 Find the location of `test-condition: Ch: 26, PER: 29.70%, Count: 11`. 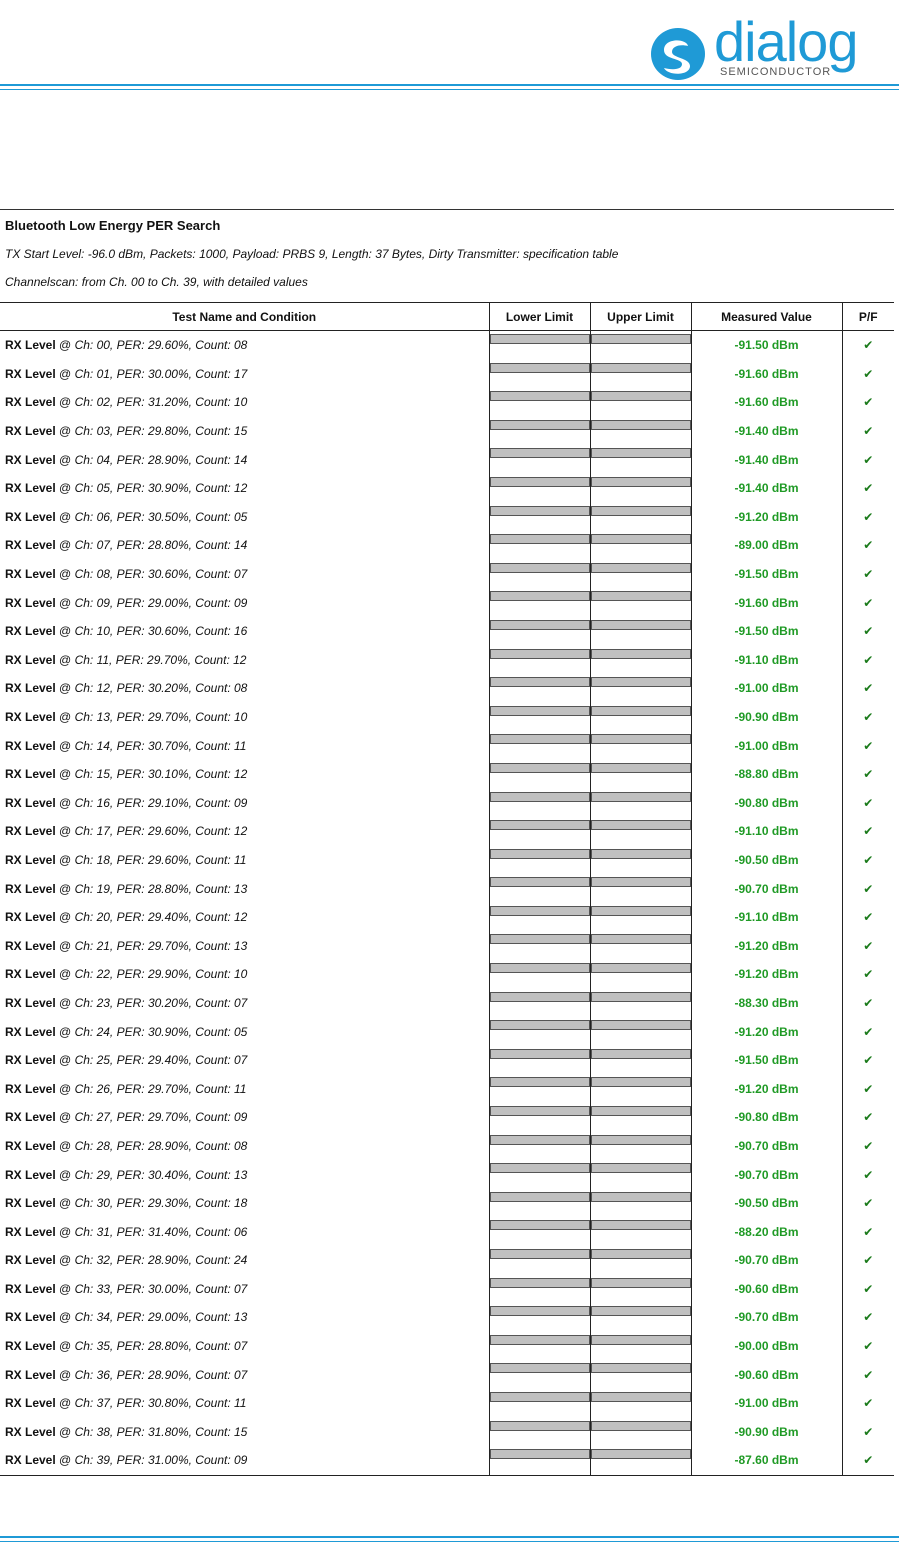

test-condition: Ch: 26, PER: 29.70%, Count: 11 is located at coordinates (160, 1088).